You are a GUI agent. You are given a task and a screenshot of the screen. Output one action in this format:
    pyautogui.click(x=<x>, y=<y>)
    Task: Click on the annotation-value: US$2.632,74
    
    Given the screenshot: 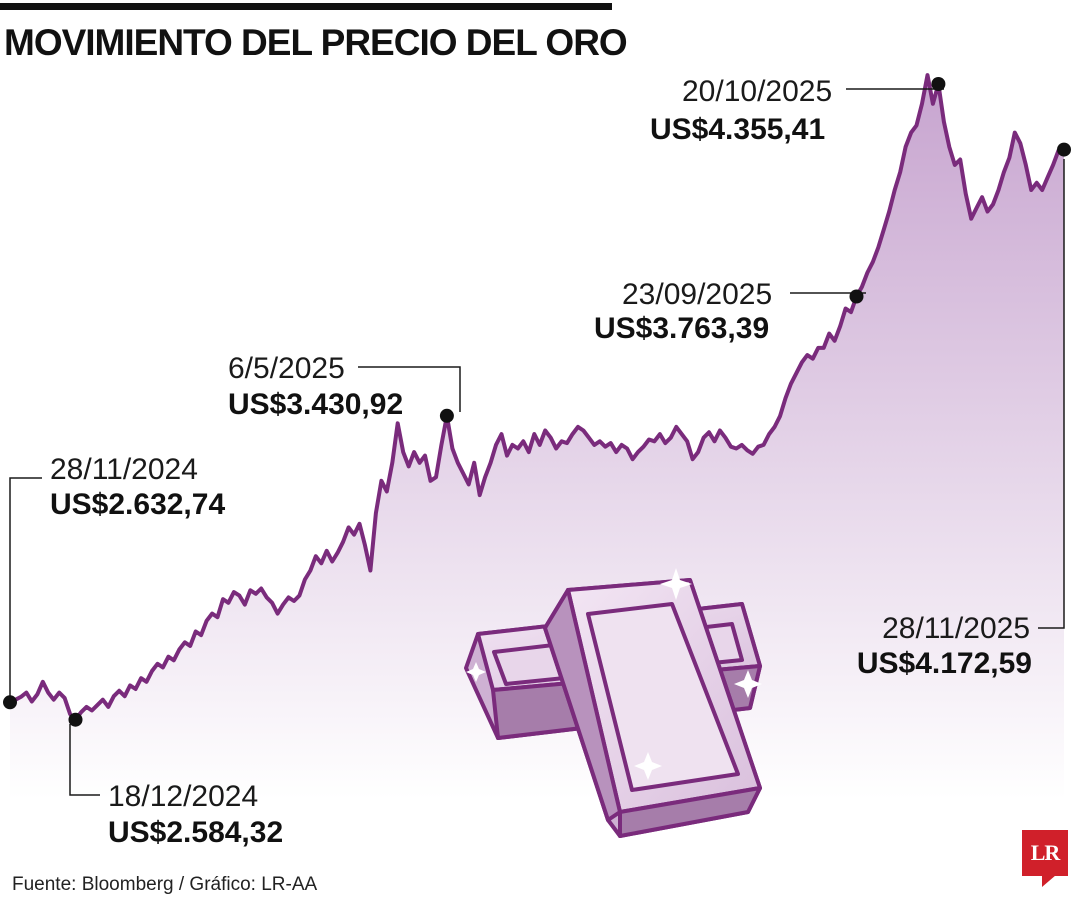 What is the action you would take?
    pyautogui.click(x=137, y=504)
    